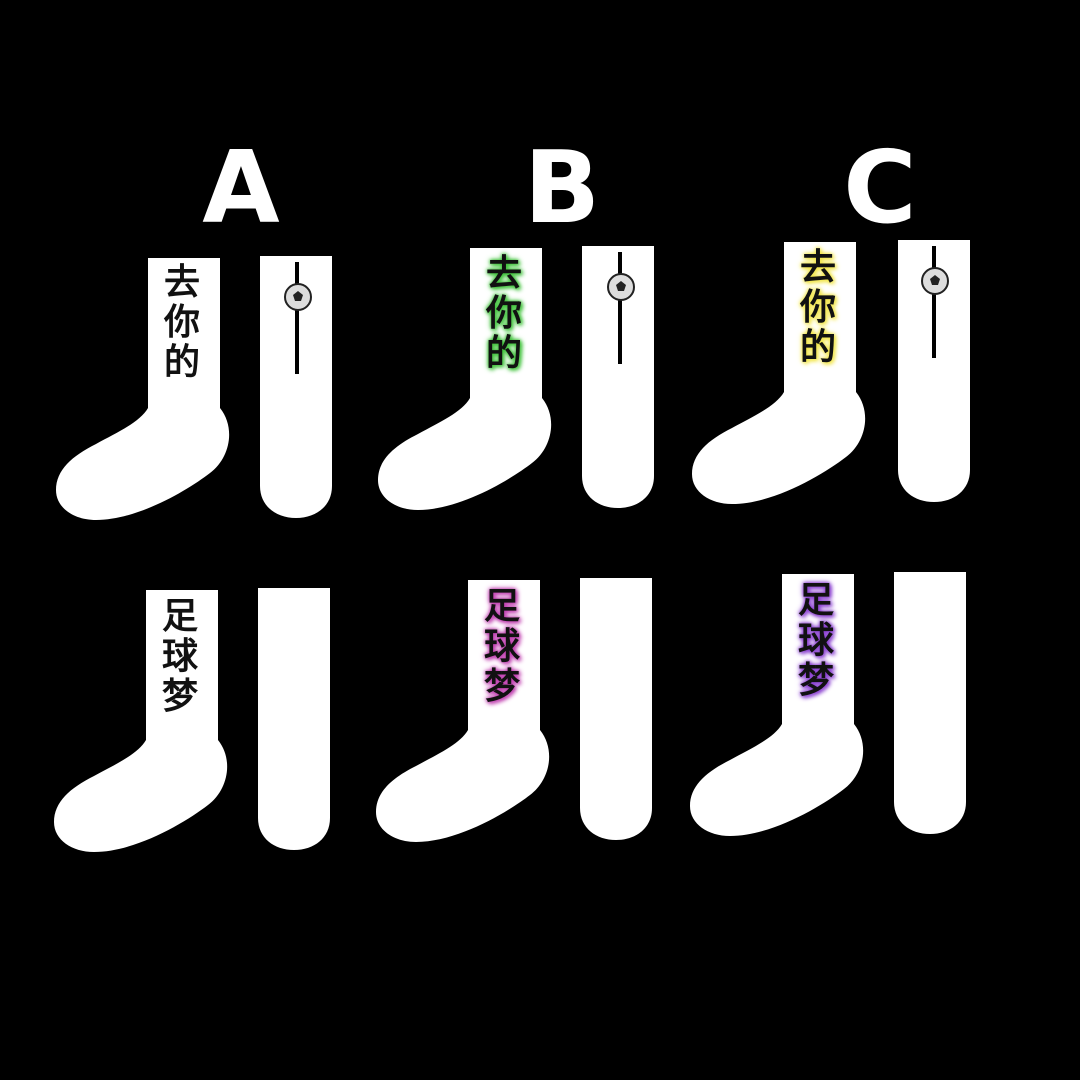 The width and height of the screenshot is (1080, 1080). I want to click on sock-a-bottom-right, so click(294, 719).